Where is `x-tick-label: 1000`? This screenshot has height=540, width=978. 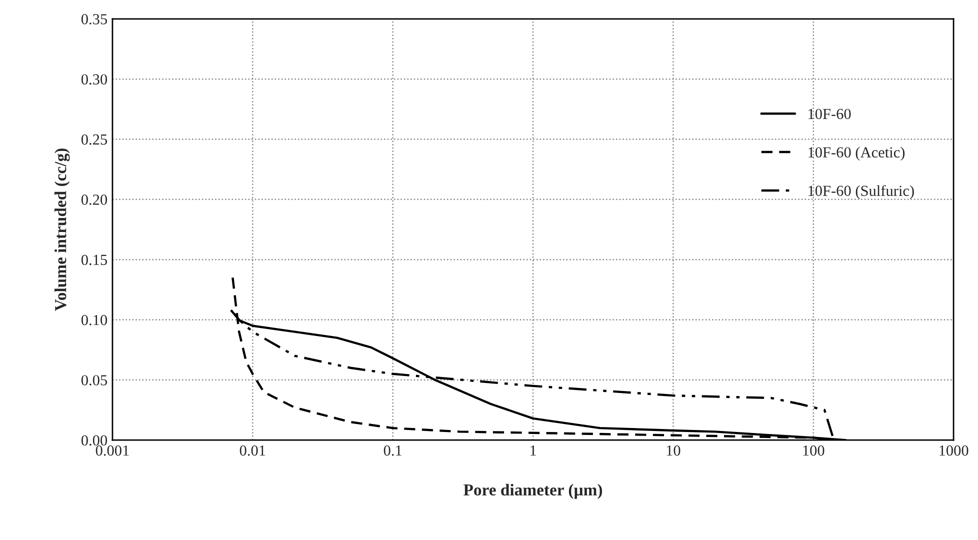
x-tick-label: 1000 is located at coordinates (954, 450).